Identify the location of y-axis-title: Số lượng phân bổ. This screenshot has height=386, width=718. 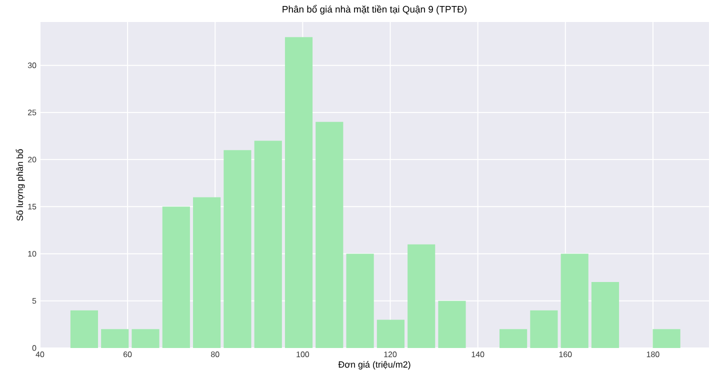
(20, 185).